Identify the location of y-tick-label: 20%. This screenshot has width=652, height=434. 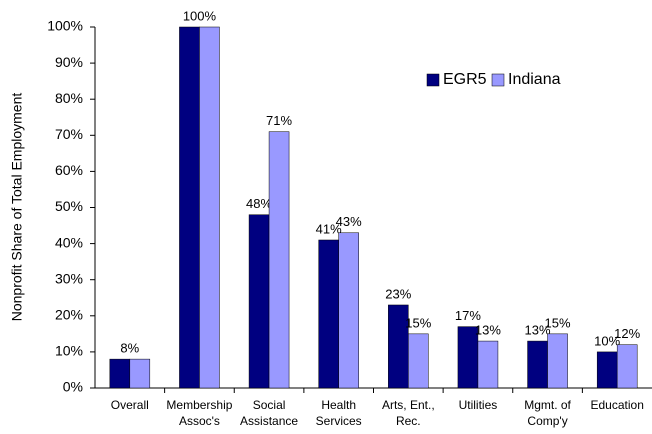
(69, 315).